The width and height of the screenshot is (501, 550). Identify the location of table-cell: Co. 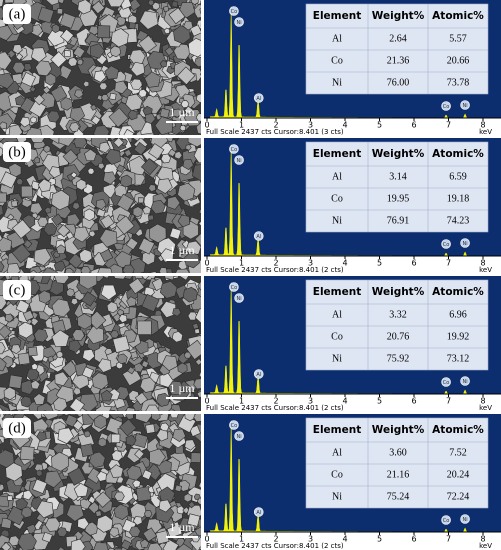
(337, 336).